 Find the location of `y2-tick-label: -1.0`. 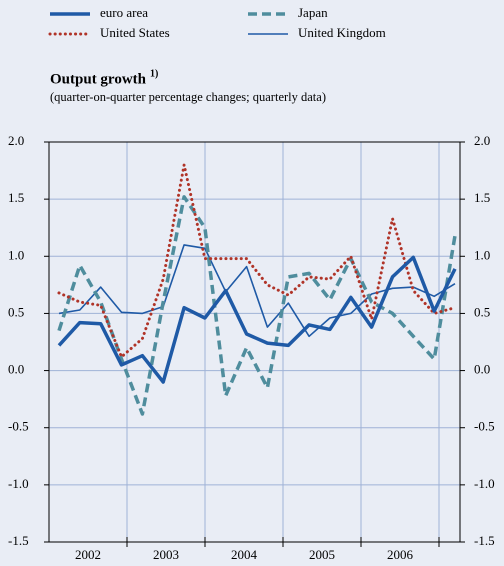

y2-tick-label: -1.0 is located at coordinates (484, 483).